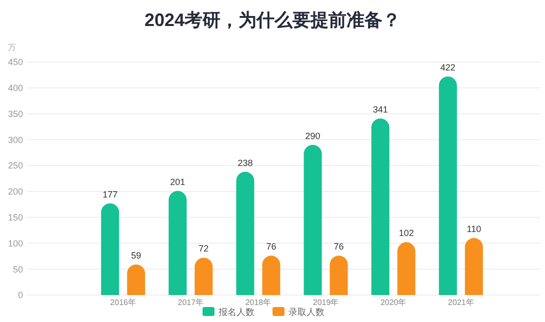 The height and width of the screenshot is (322, 545). I want to click on x-tick-label: 2018年, so click(258, 302).